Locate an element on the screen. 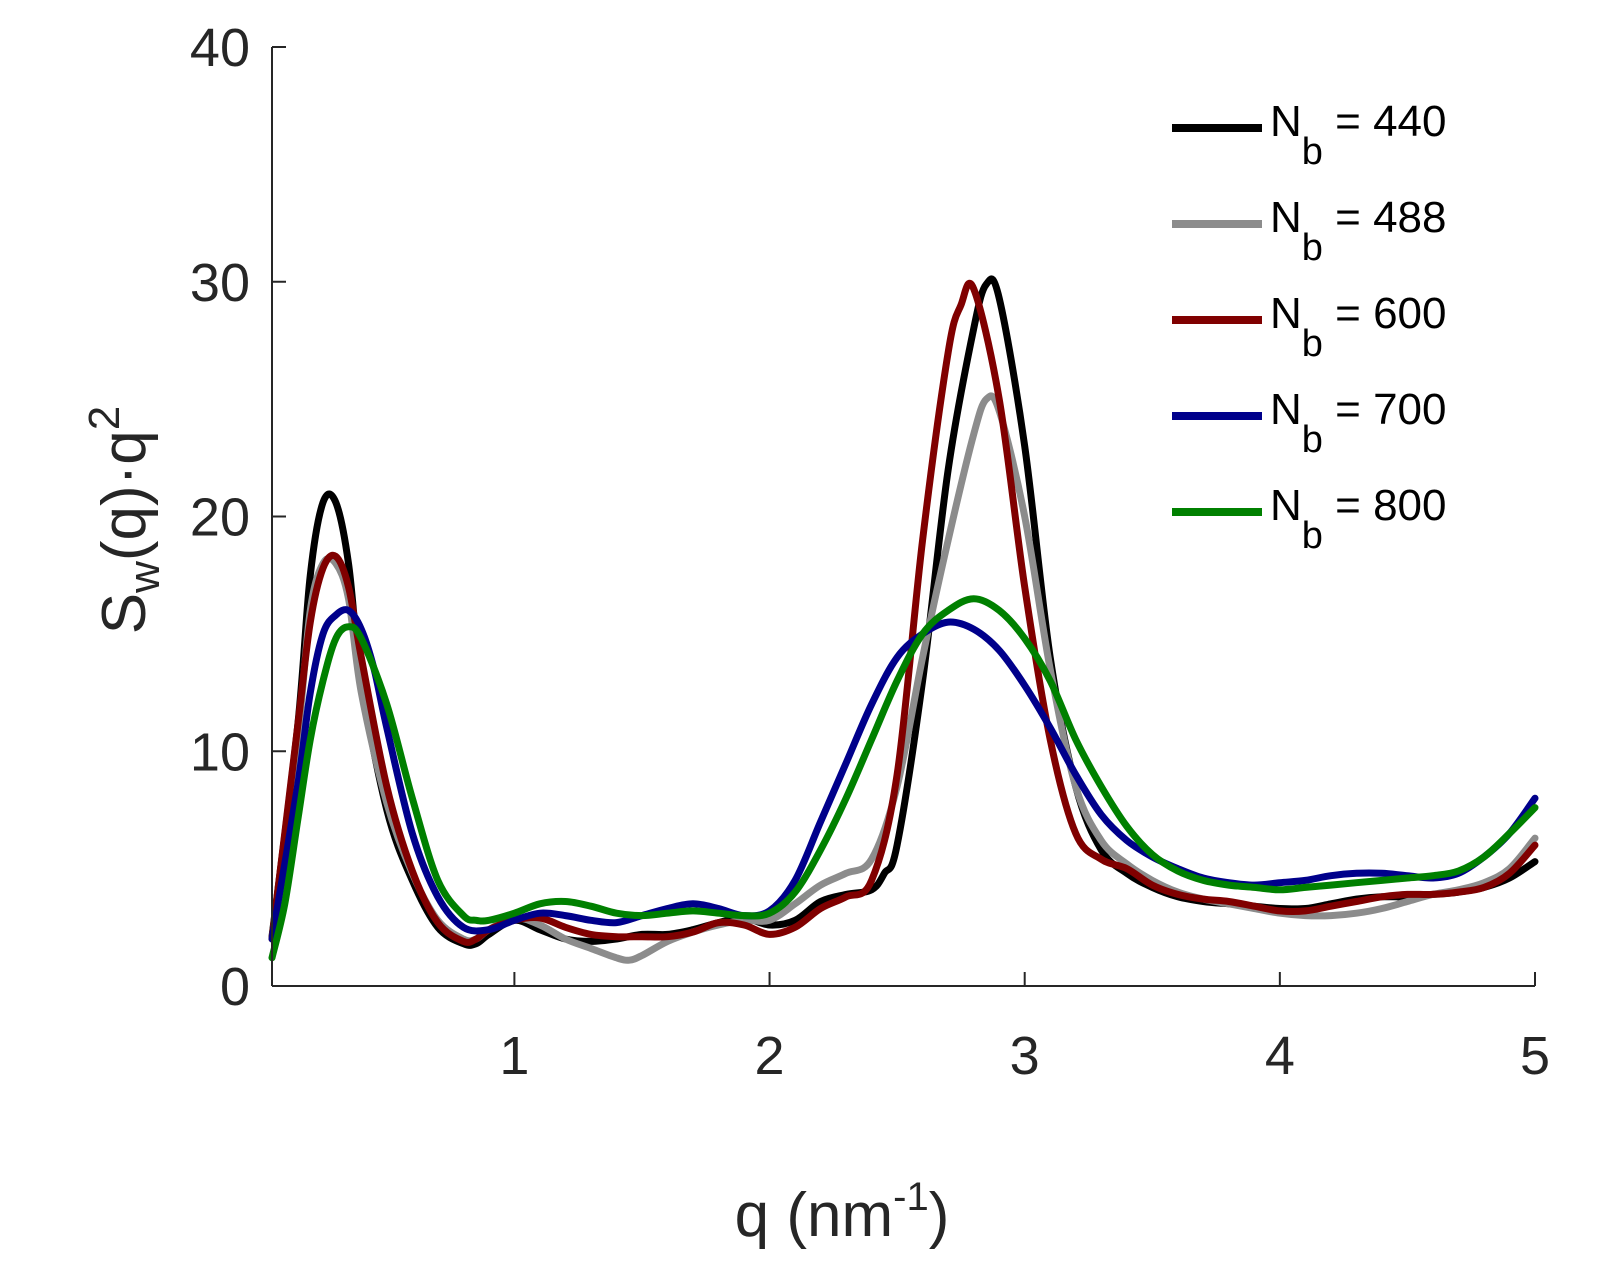 The width and height of the screenshot is (1610, 1266). y-axis-title-main: S is located at coordinates (124, 613).